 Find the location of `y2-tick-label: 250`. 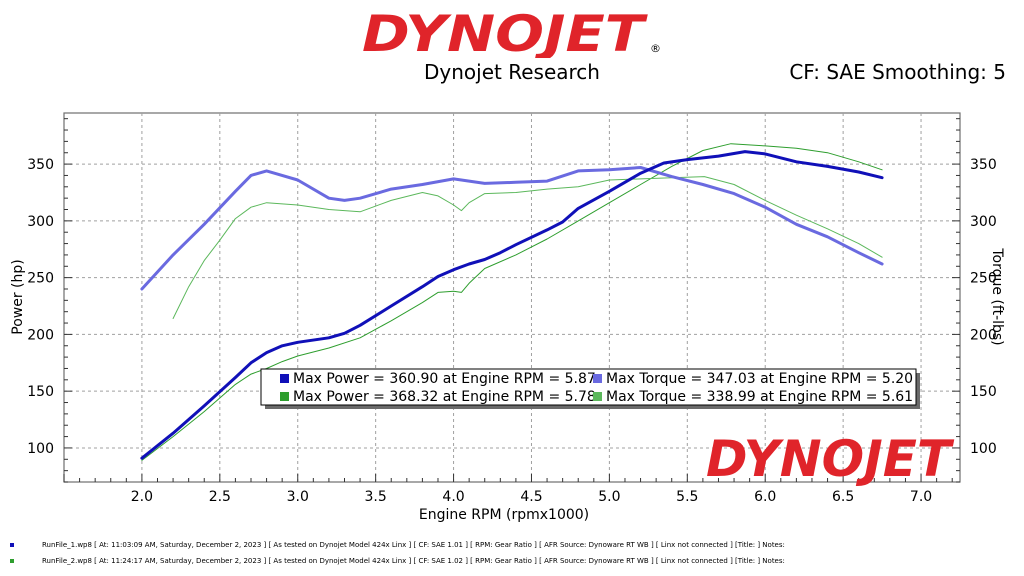

y2-tick-label: 250 is located at coordinates (983, 279).